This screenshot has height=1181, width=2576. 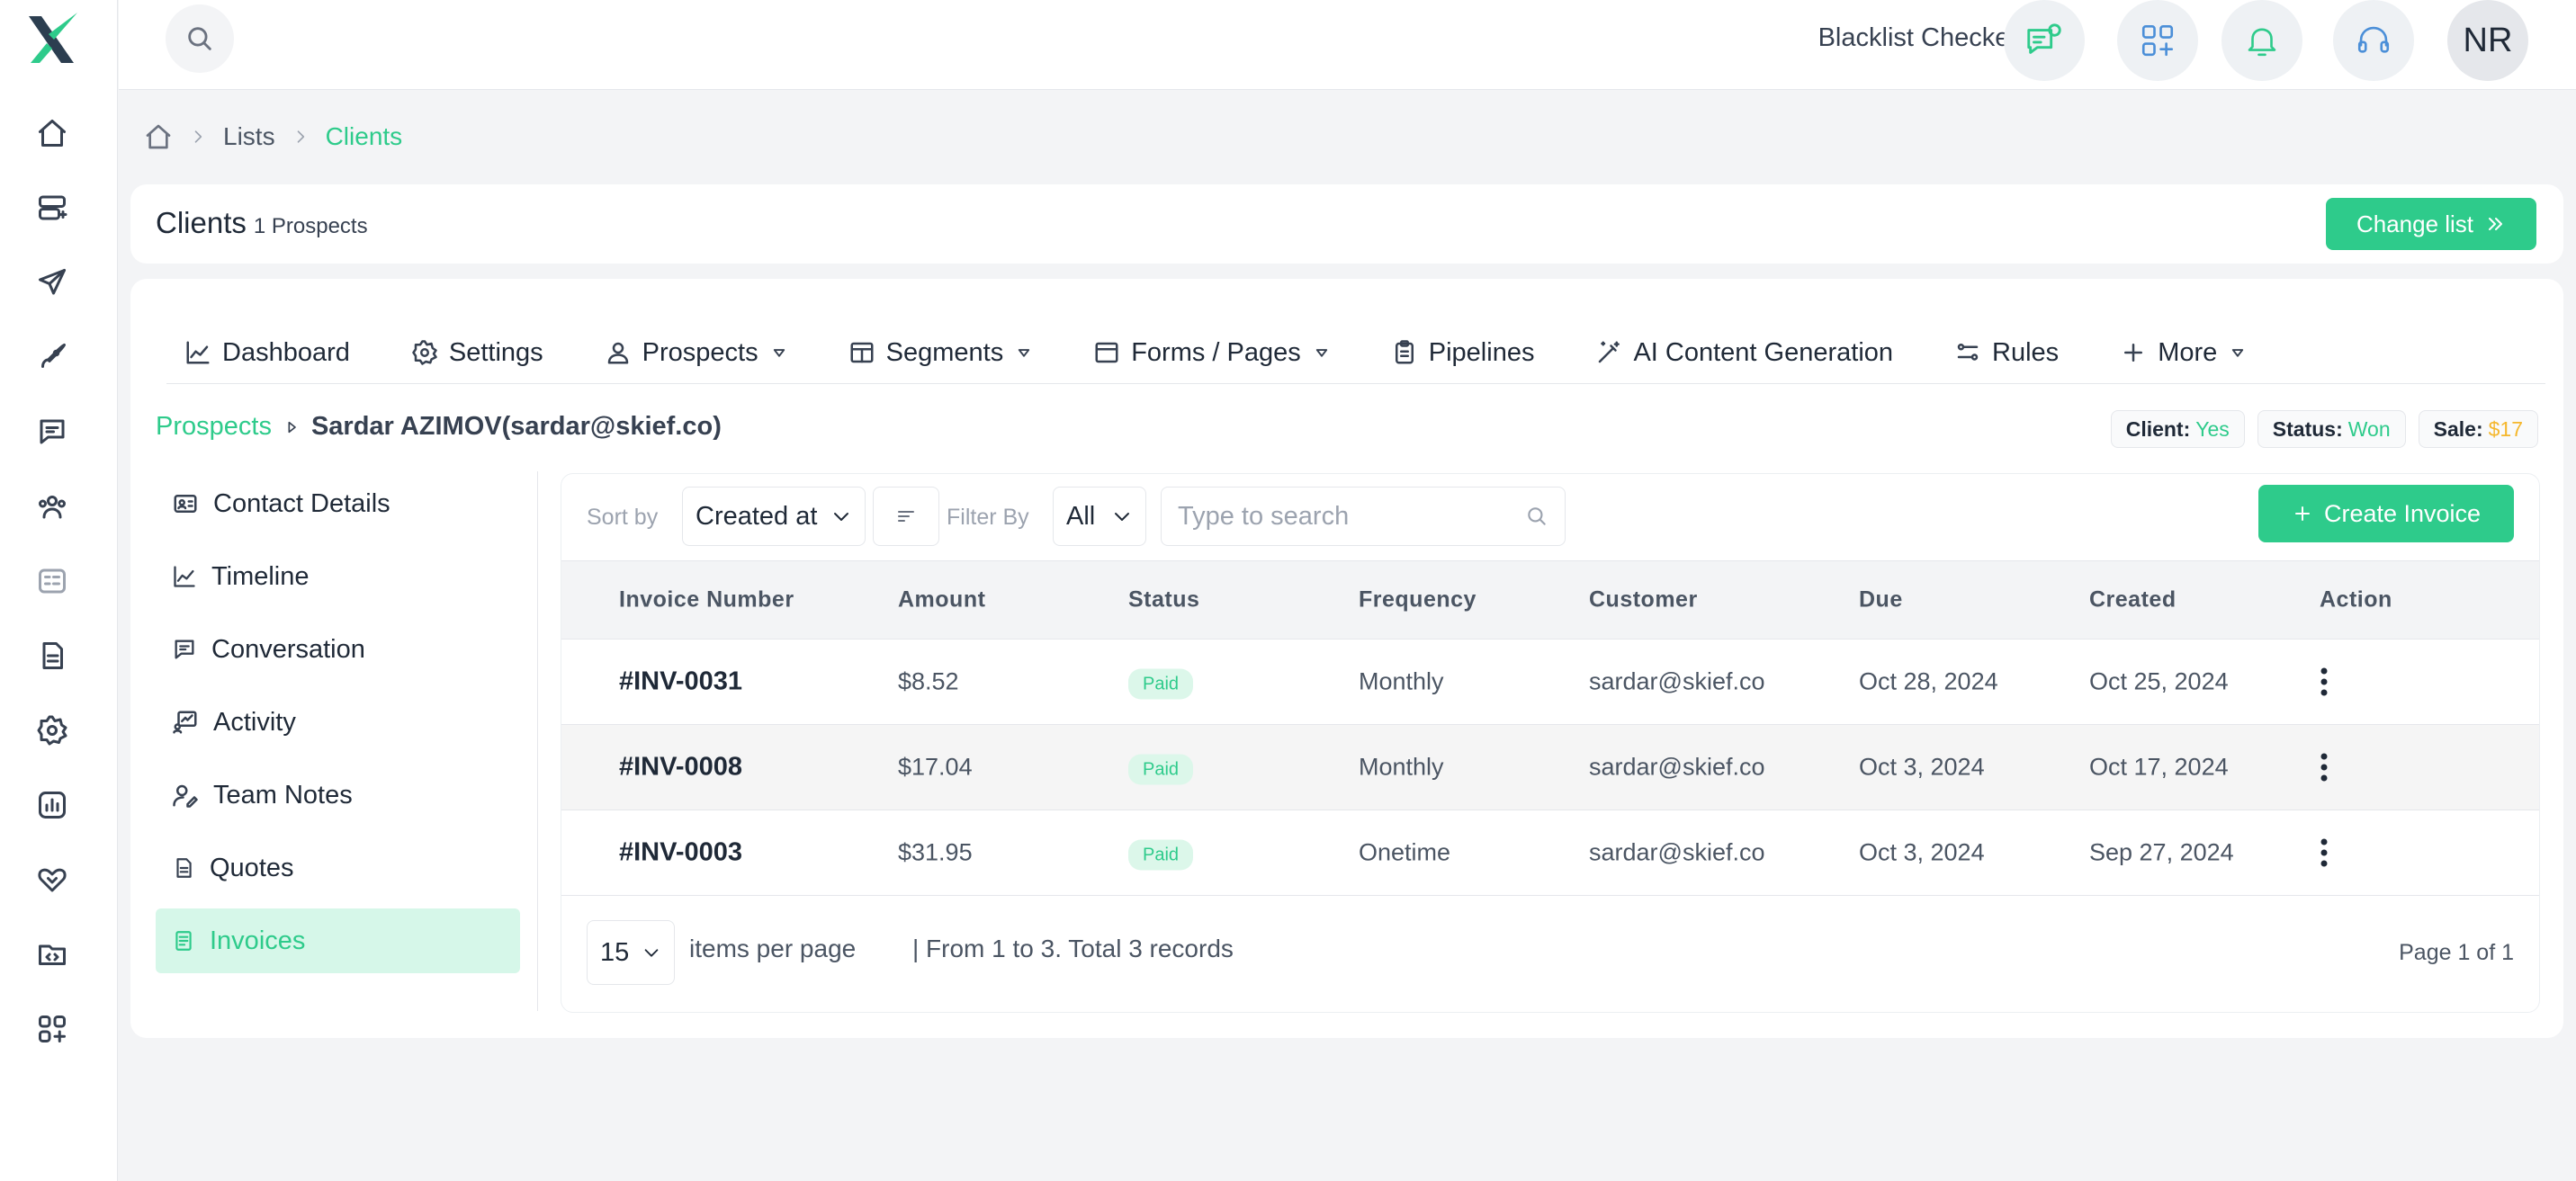 I want to click on subnav-contact-details: Contact Details, so click(x=338, y=504).